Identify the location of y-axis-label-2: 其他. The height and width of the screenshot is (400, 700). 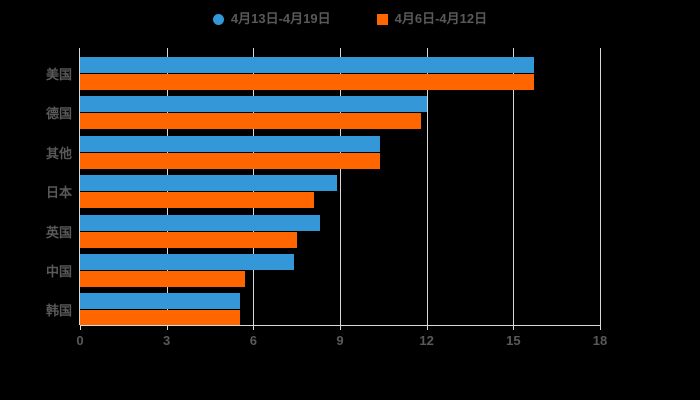
(58, 153).